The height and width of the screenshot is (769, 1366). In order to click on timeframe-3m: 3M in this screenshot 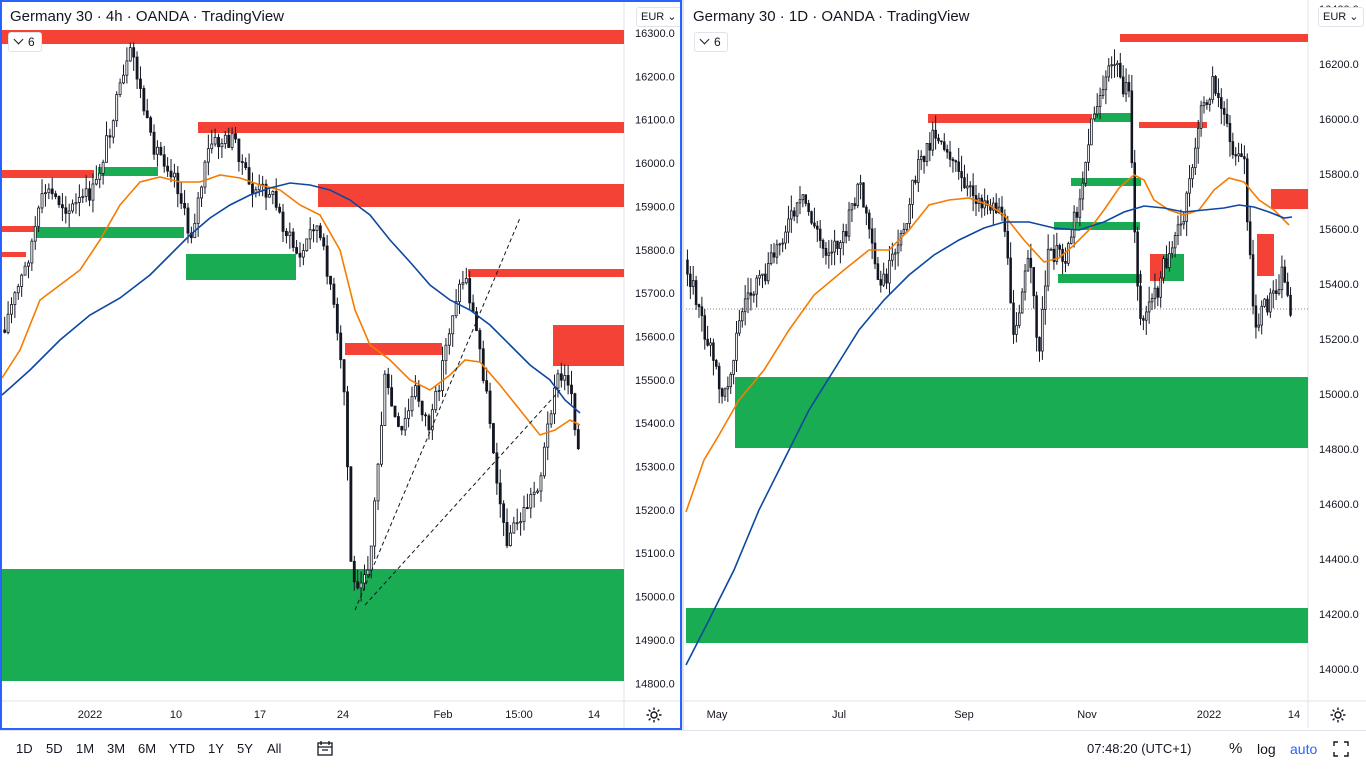, I will do `click(116, 748)`.